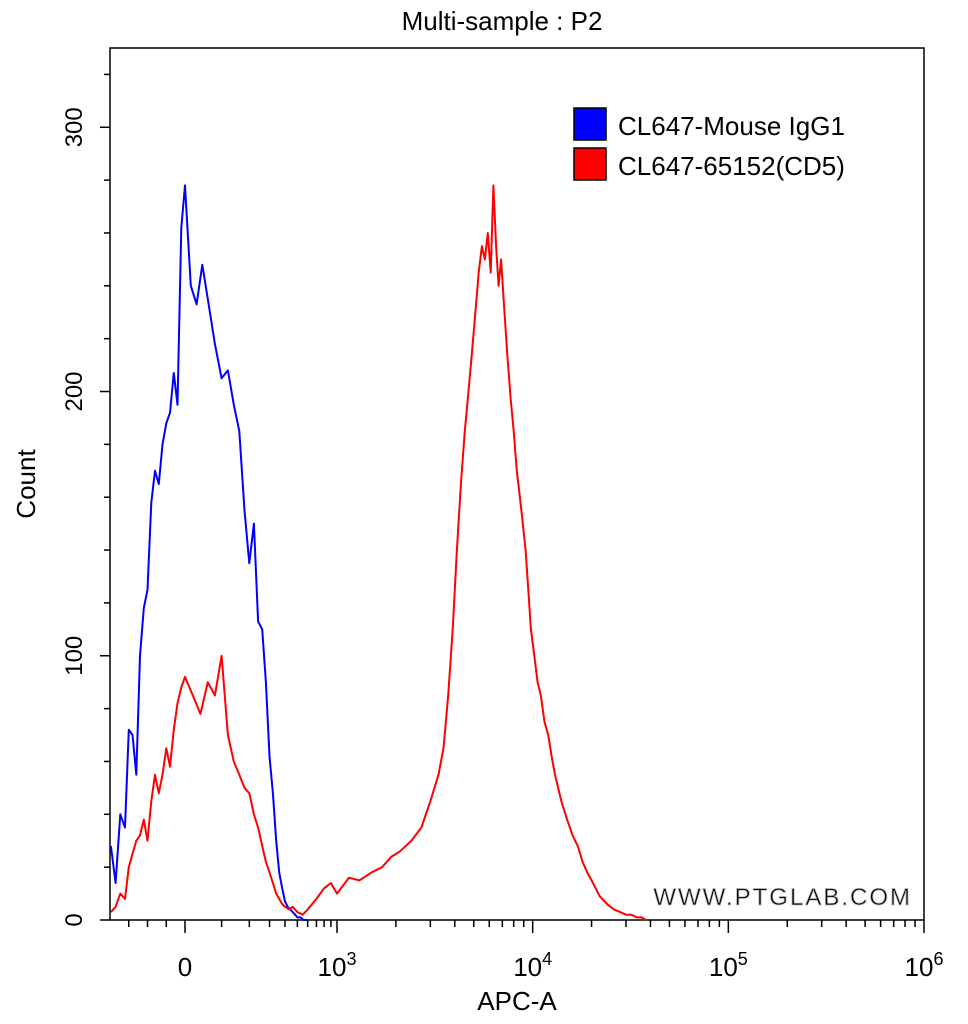 The height and width of the screenshot is (1024, 968). I want to click on legend: CL647-Mouse IgG1 CL647-65152(CD5), so click(709, 144).